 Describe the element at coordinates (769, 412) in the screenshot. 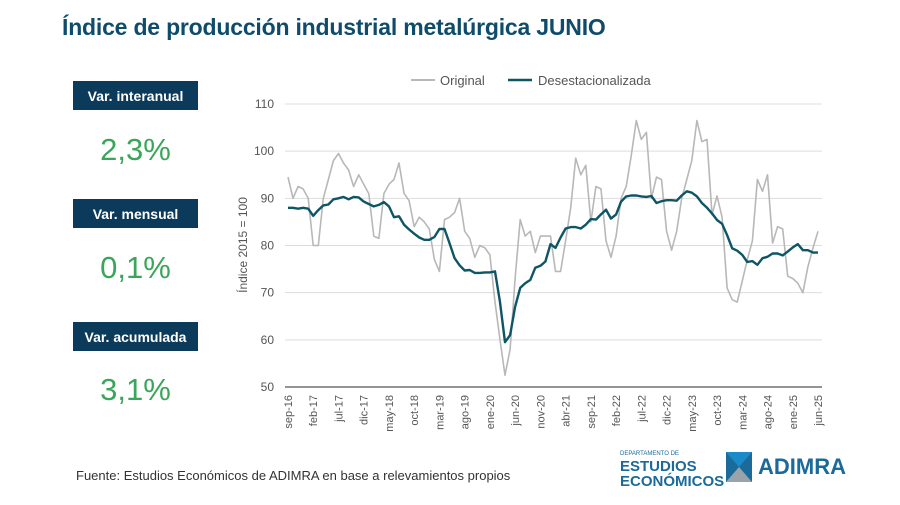

I see `x-tick-label: ago-24` at that location.